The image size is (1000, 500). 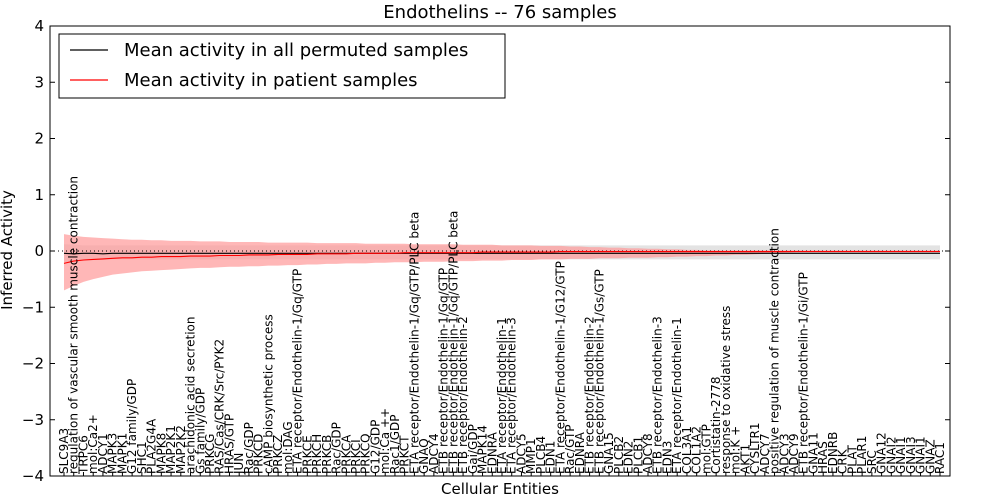 What do you see at coordinates (862, 455) in the screenshot?
I see `x-tick-label: PLAR1` at bounding box center [862, 455].